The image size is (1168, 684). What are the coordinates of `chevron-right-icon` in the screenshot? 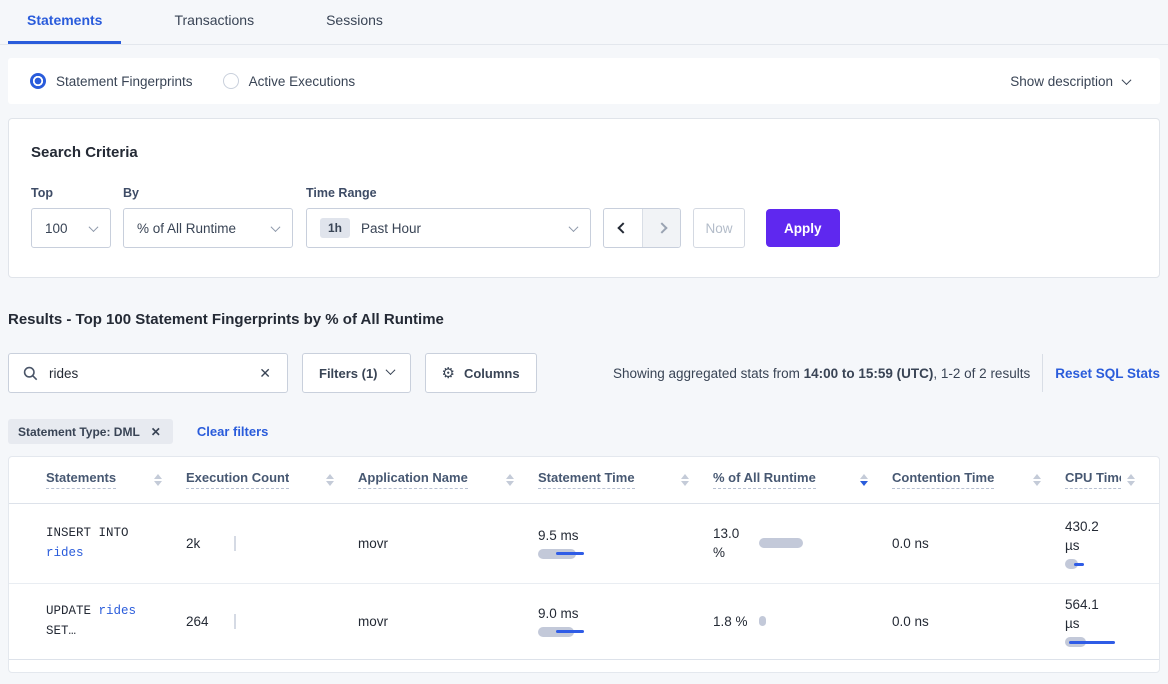 It's located at (661, 228).